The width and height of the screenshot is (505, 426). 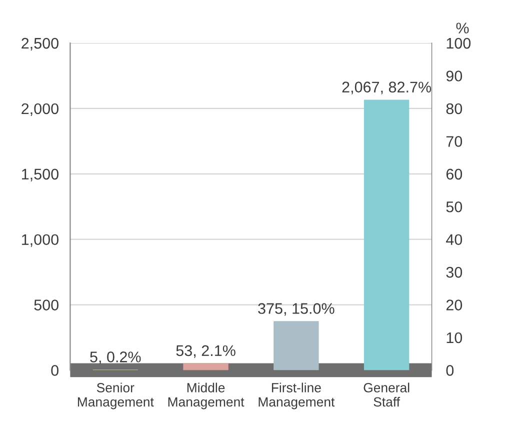 What do you see at coordinates (454, 141) in the screenshot?
I see `y2-tick-label: 70` at bounding box center [454, 141].